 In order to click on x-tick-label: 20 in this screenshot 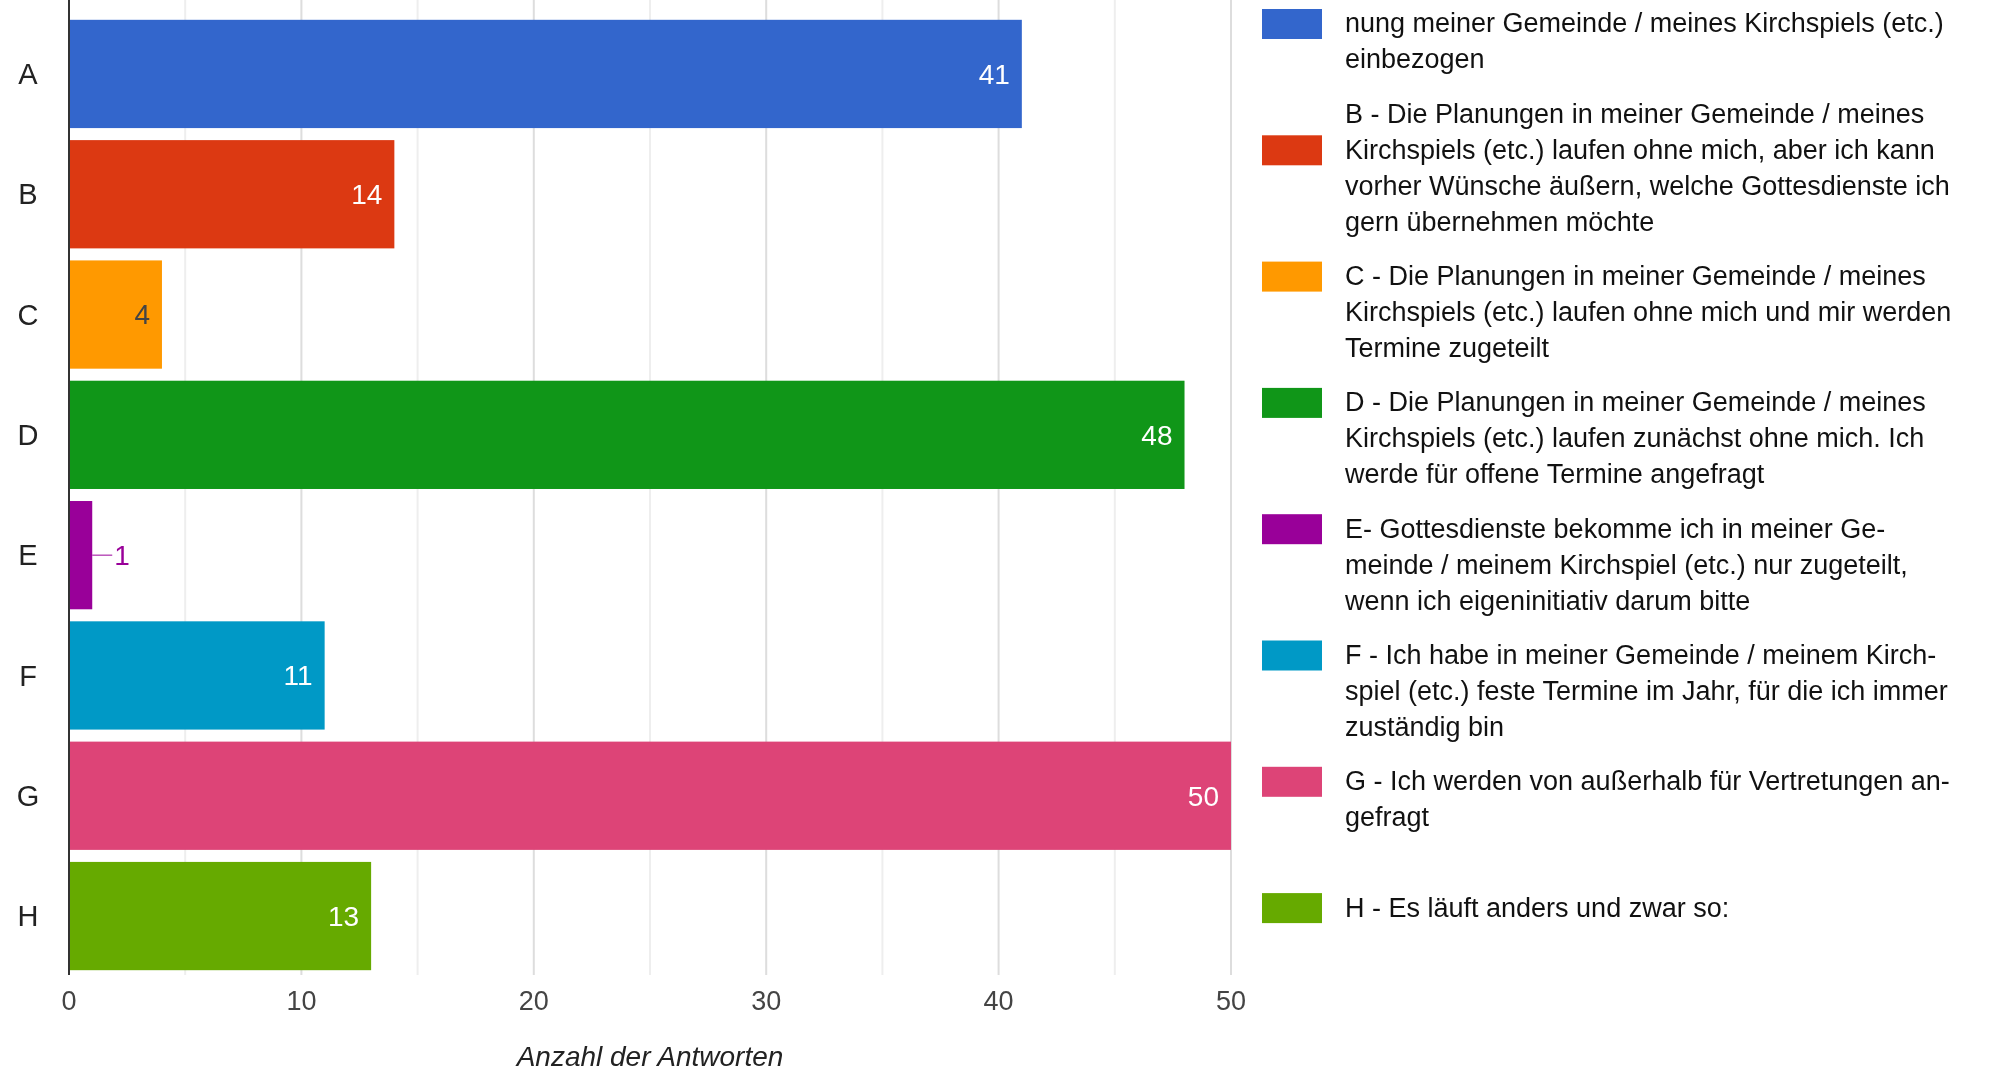, I will do `click(533, 1001)`.